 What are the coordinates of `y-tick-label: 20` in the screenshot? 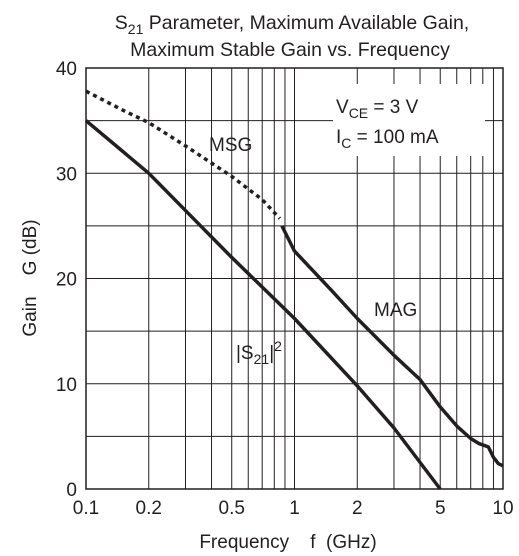 It's located at (66, 280).